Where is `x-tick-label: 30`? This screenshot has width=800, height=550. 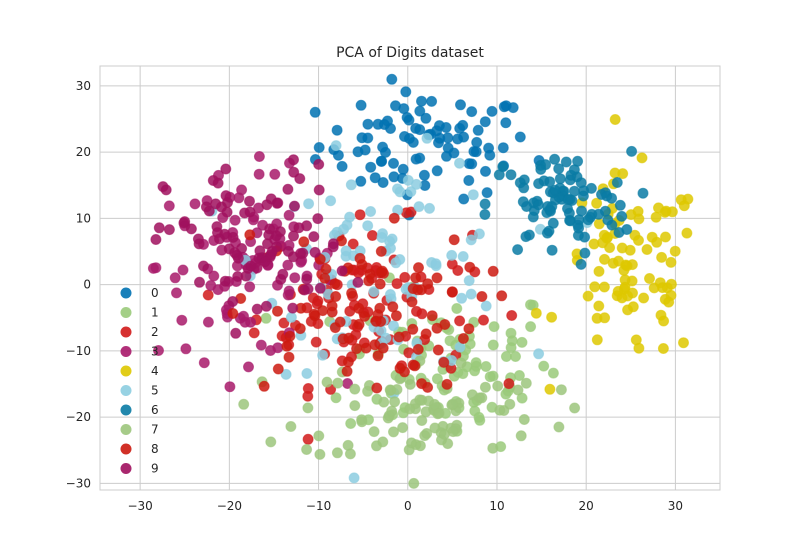
x-tick-label: 30 is located at coordinates (675, 506).